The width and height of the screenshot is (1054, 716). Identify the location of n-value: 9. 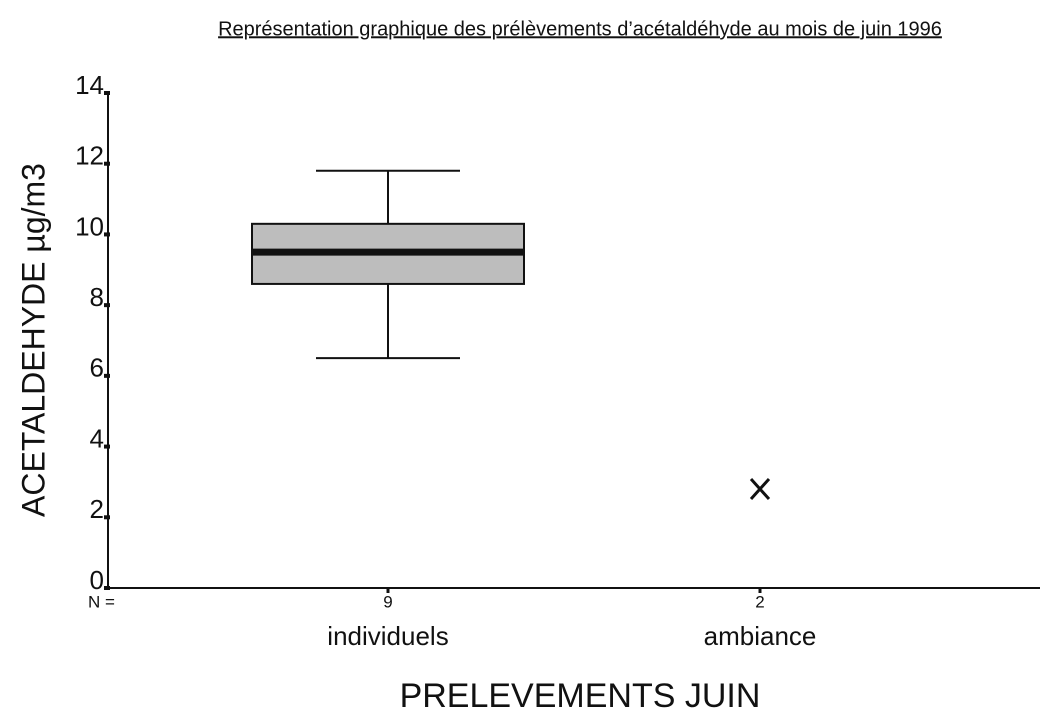
(387, 601).